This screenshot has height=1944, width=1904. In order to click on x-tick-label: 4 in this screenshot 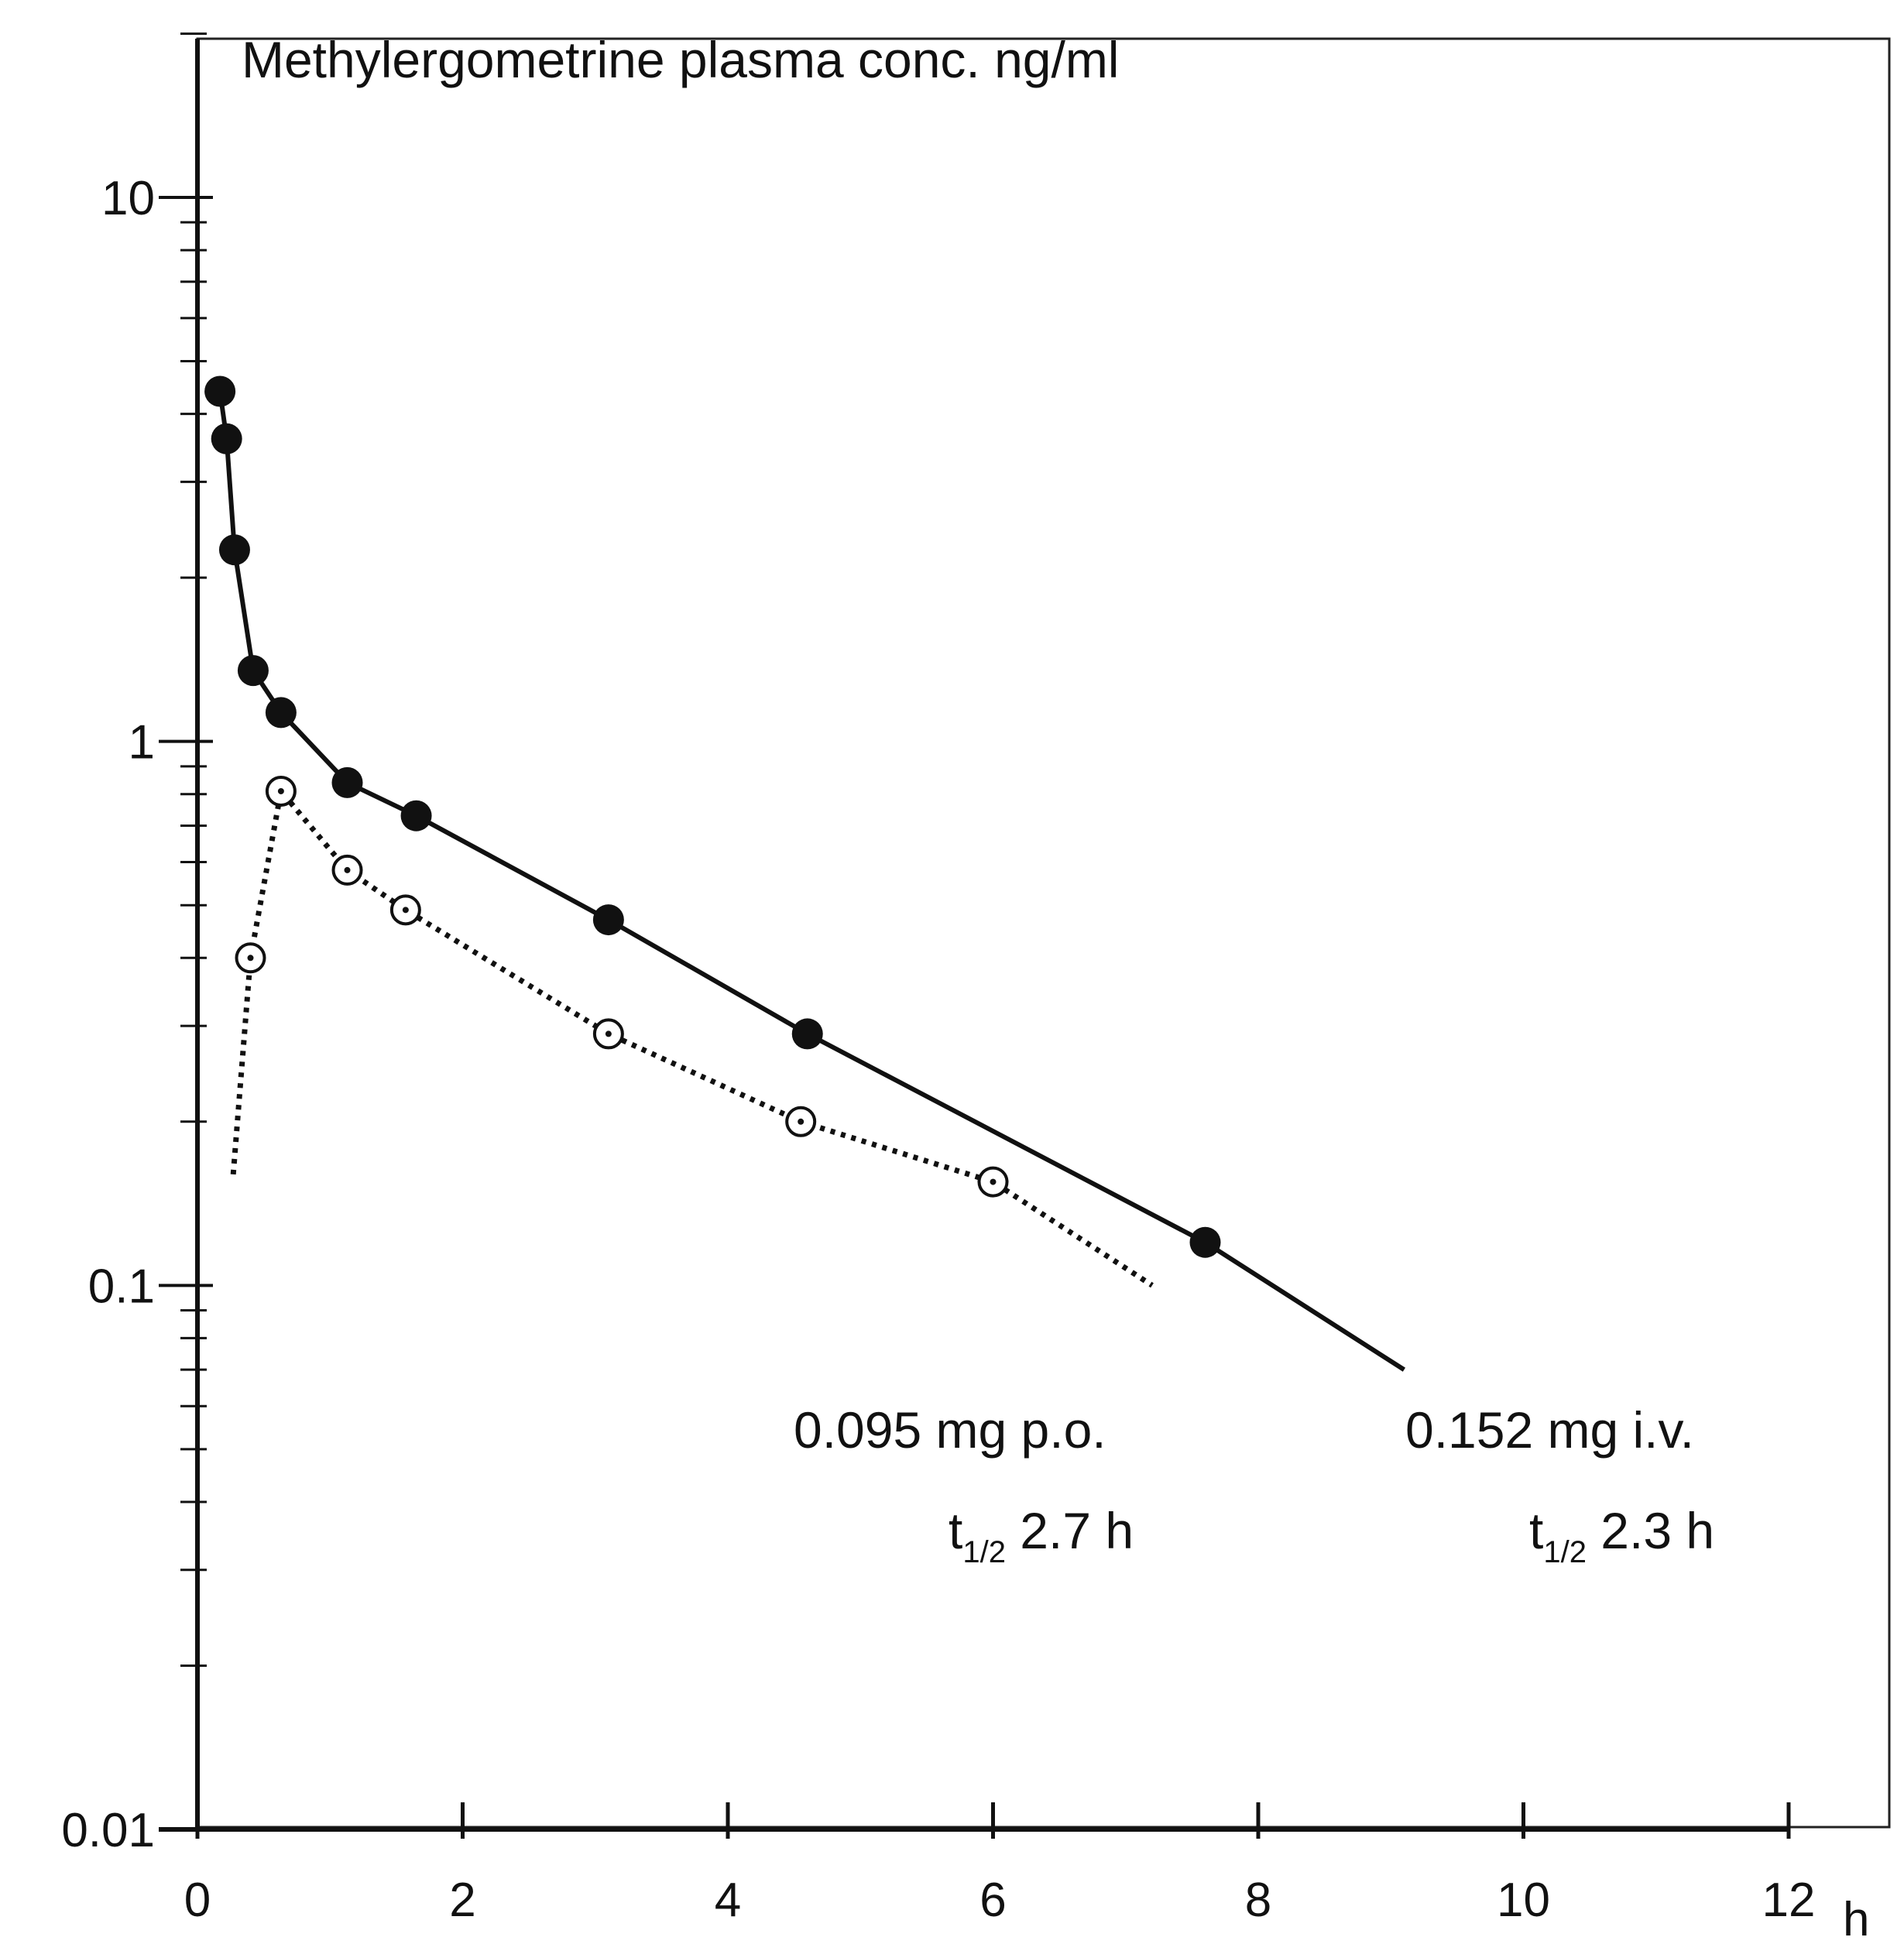, I will do `click(728, 1900)`.